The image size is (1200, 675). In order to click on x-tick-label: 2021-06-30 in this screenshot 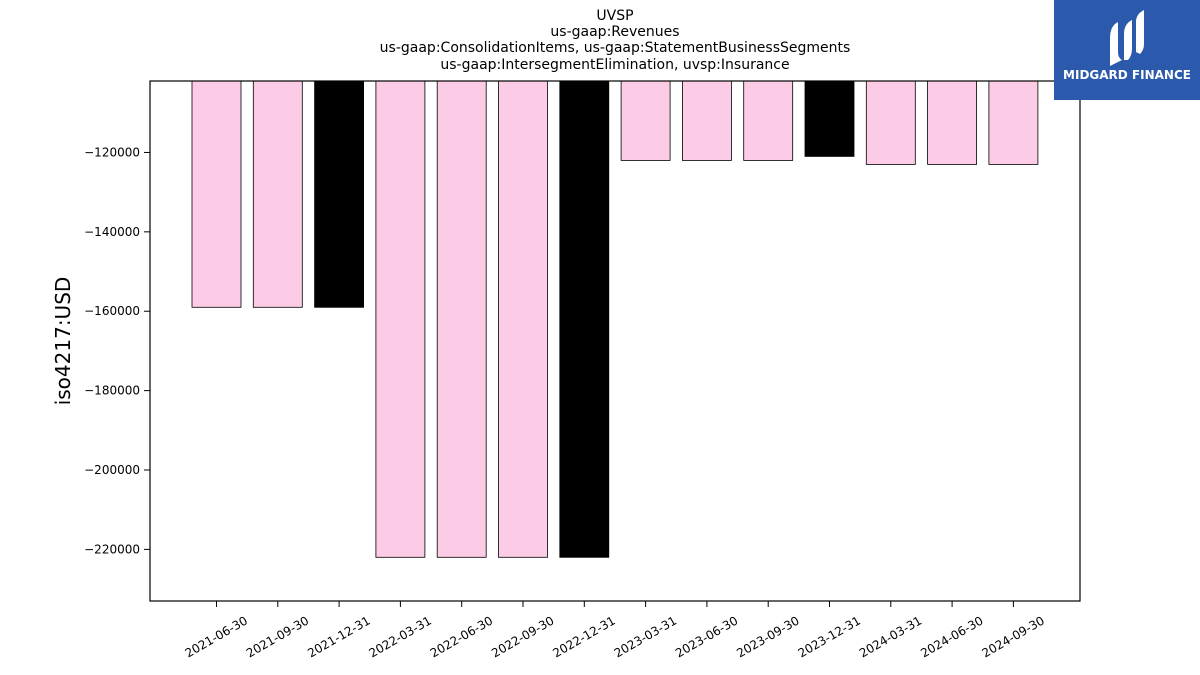, I will do `click(216, 636)`.